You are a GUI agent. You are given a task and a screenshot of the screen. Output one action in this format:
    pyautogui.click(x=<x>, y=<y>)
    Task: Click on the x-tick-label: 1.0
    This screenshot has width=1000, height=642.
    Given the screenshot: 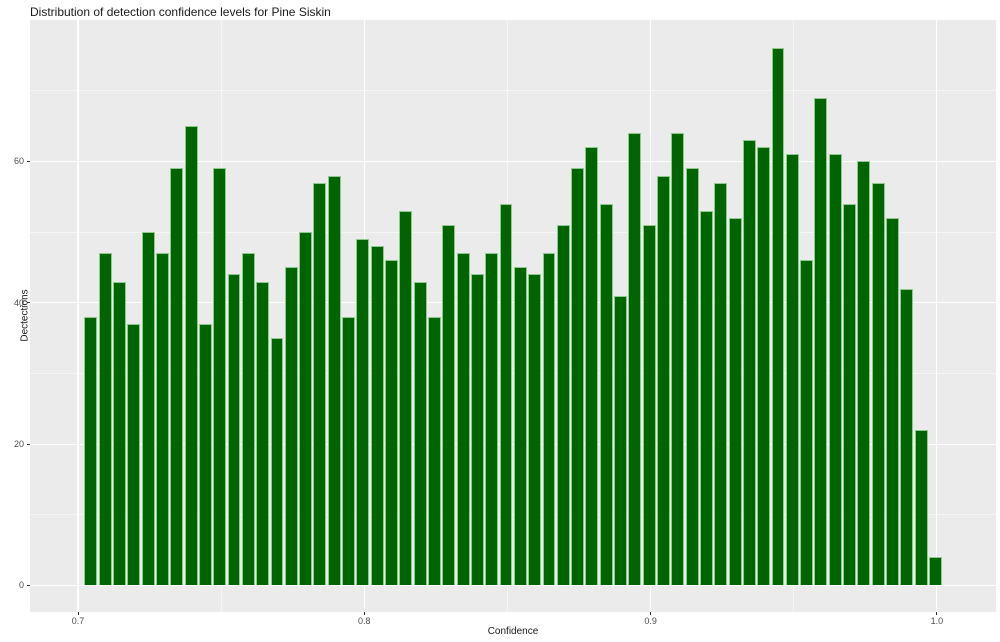 What is the action you would take?
    pyautogui.click(x=937, y=621)
    